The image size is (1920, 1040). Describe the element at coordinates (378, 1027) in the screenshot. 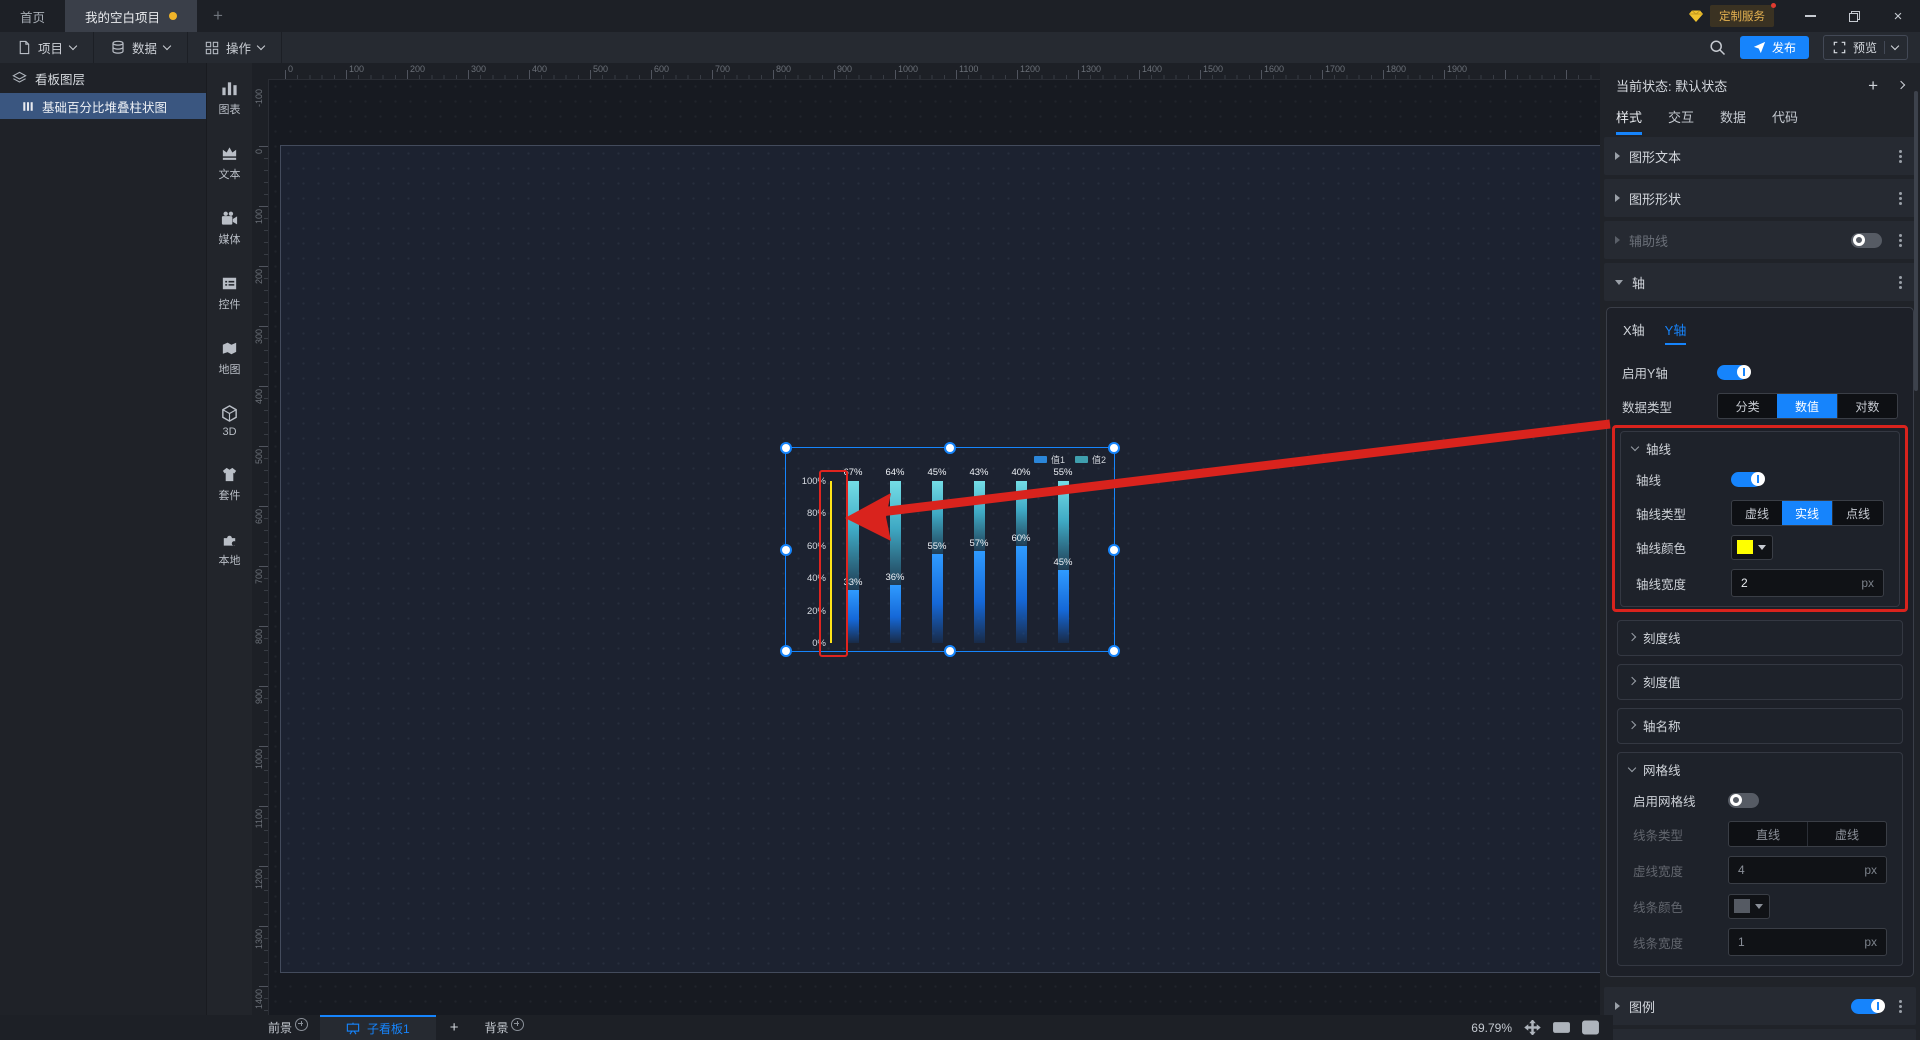

I see `subboard-tab: 子看板1` at that location.